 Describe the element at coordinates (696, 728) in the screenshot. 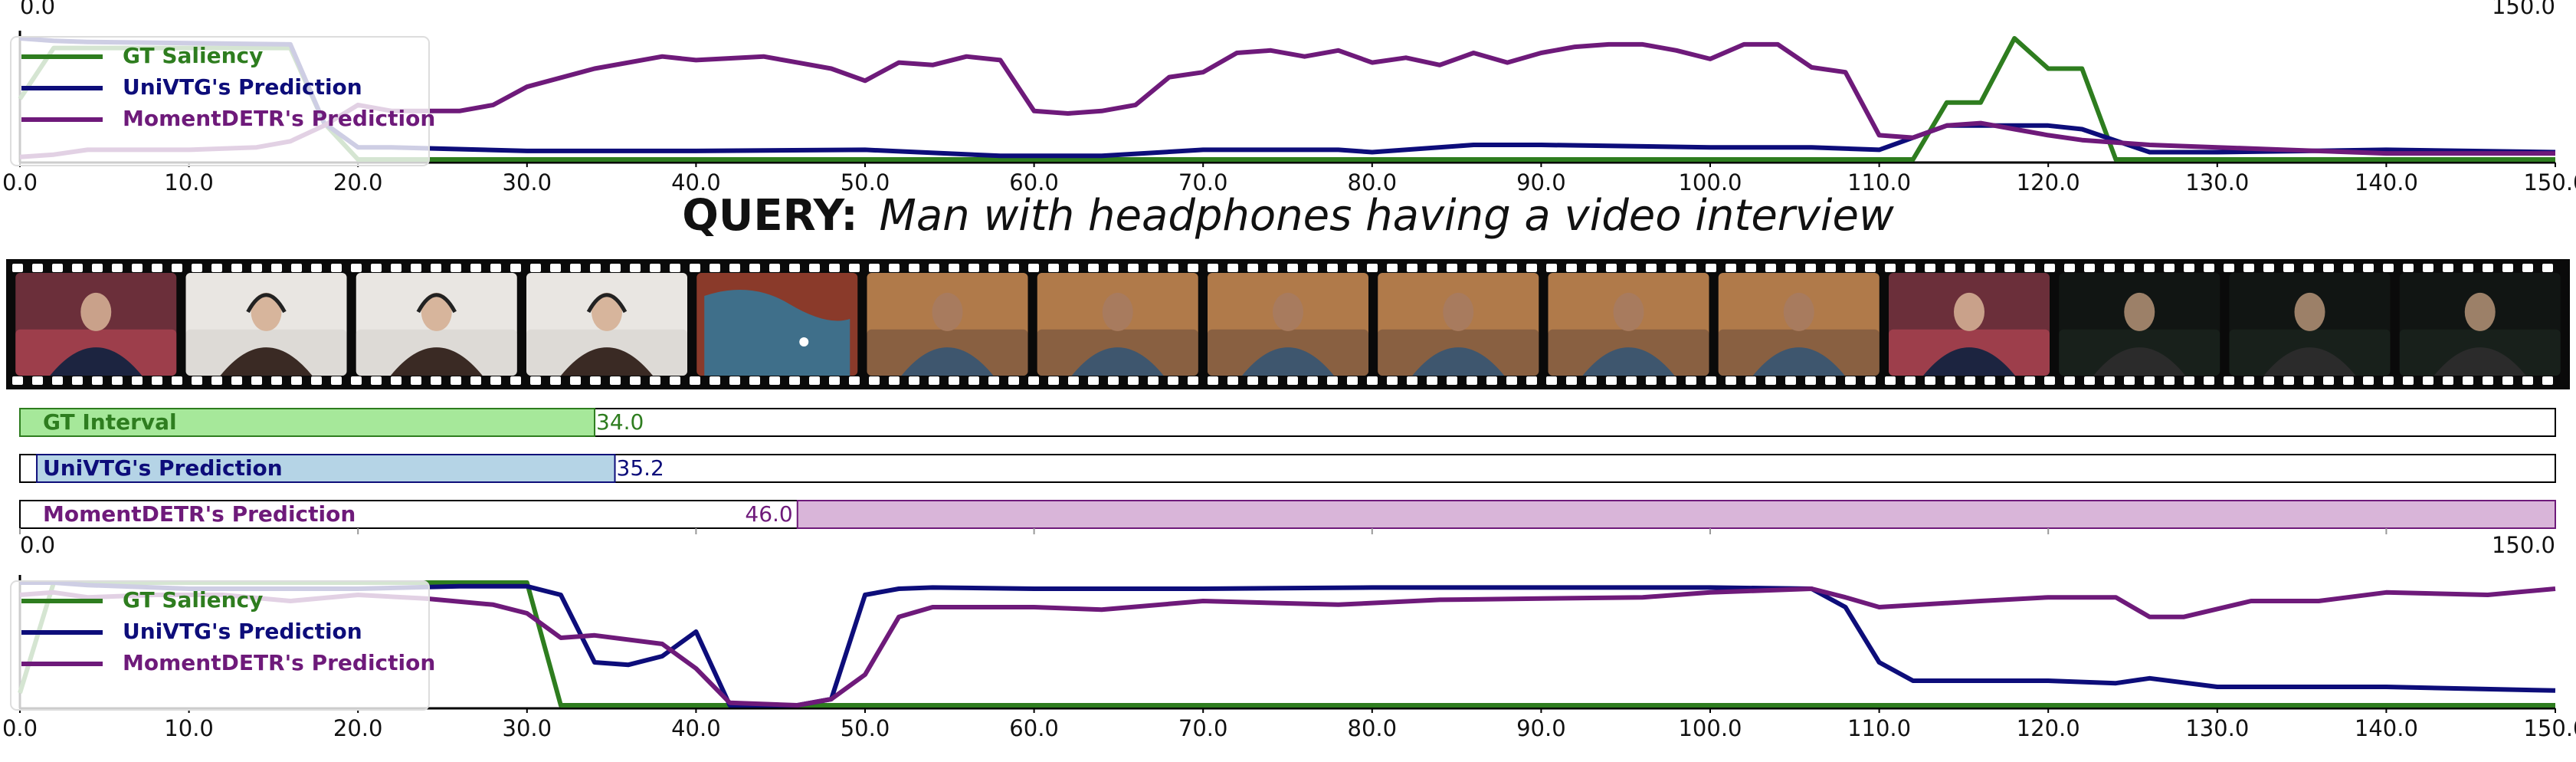

I see `x-tick-label: 40.0` at that location.